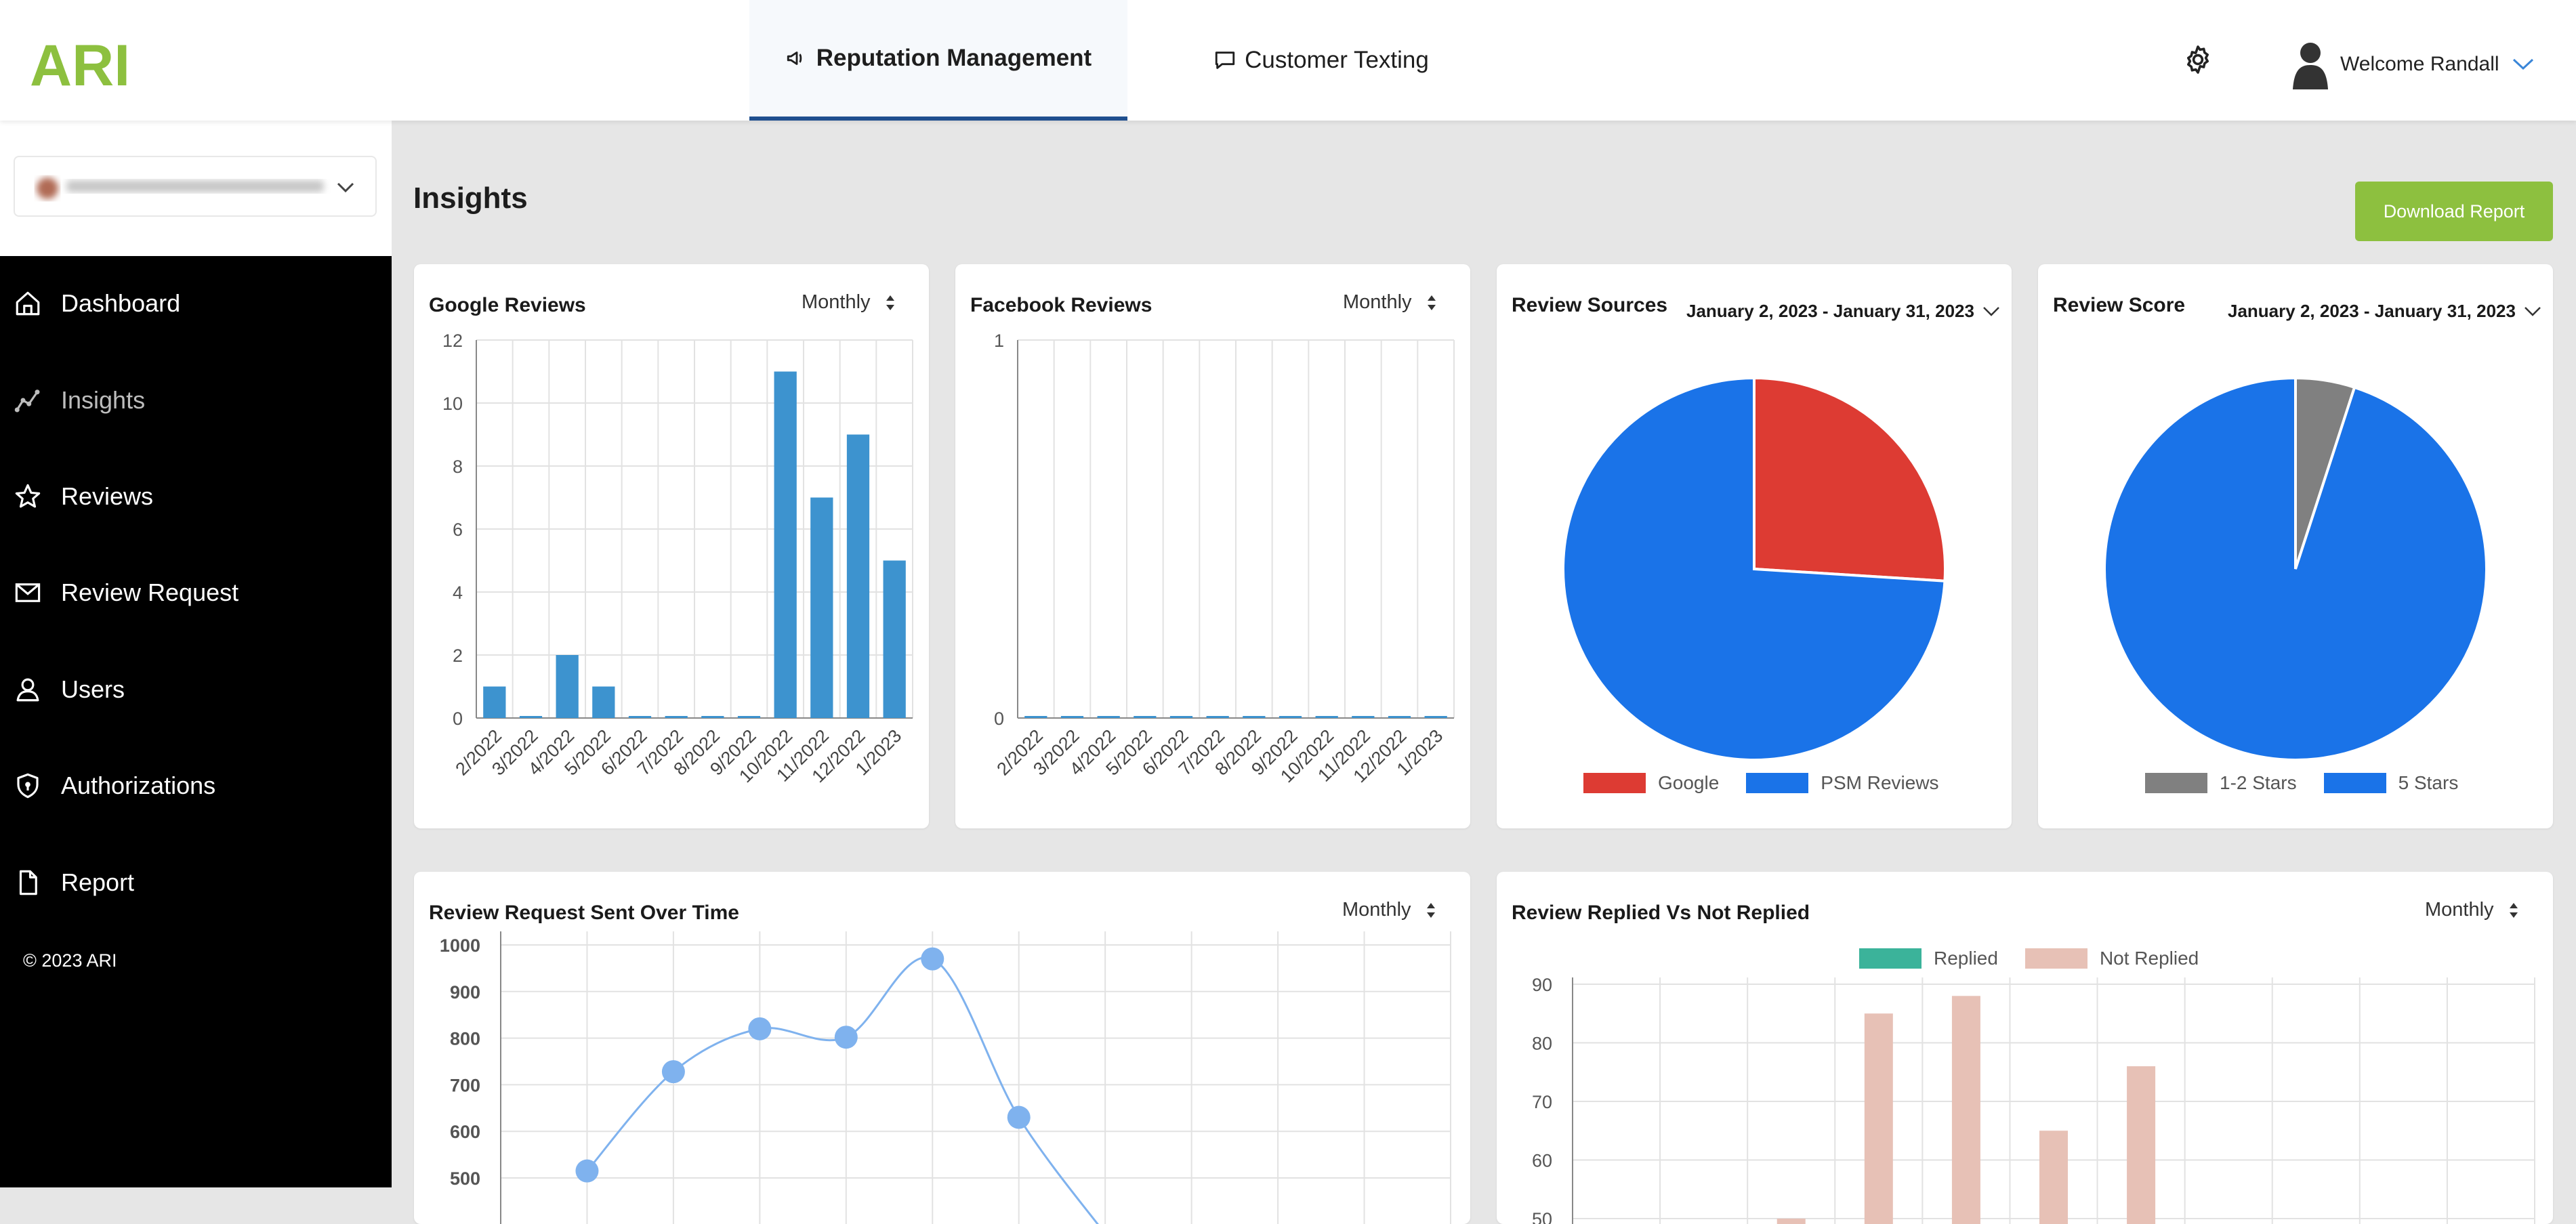 The height and width of the screenshot is (1224, 2576). Describe the element at coordinates (1225, 60) in the screenshot. I see `chat-bubble-icon` at that location.